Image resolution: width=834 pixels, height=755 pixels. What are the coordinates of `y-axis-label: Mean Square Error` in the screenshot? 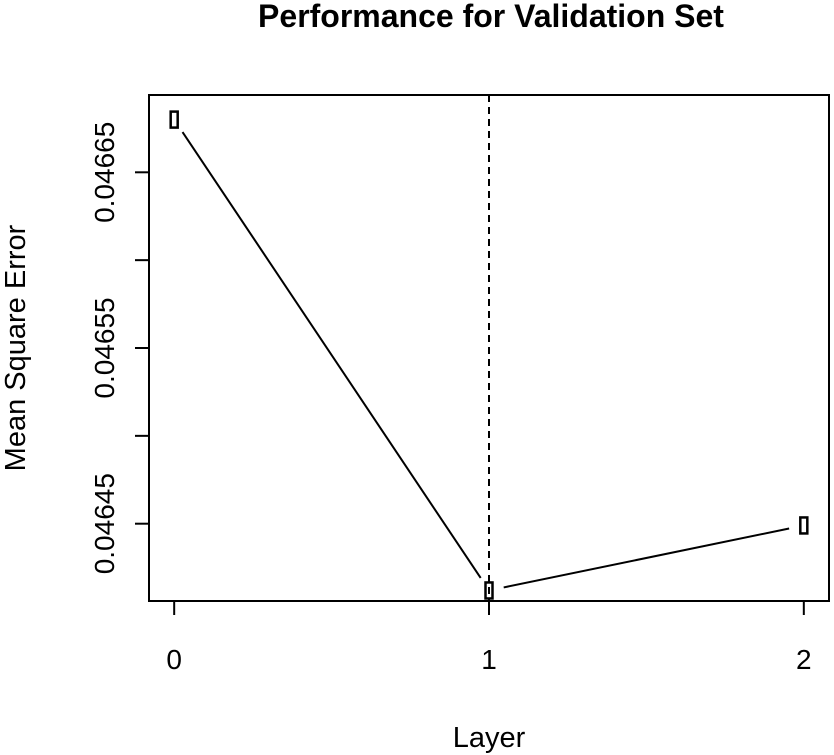 It's located at (16, 347).